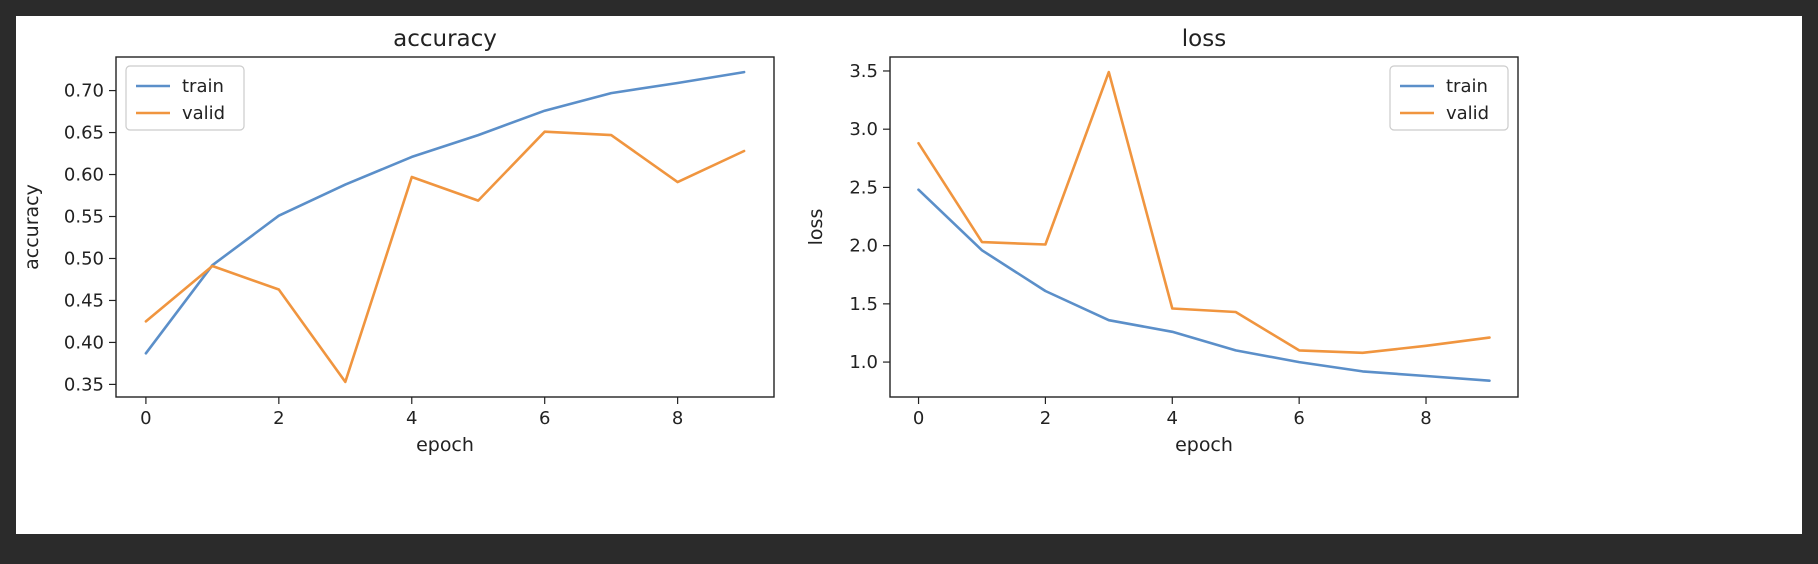 This screenshot has width=1818, height=564. I want to click on chart-title: loss, so click(1204, 39).